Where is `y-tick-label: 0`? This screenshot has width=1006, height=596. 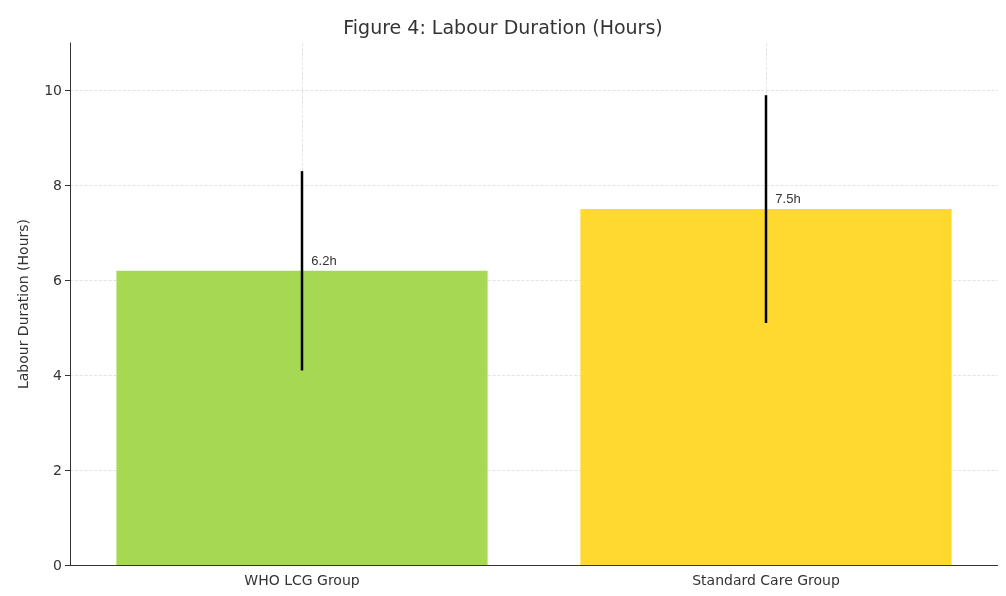 y-tick-label: 0 is located at coordinates (57, 565).